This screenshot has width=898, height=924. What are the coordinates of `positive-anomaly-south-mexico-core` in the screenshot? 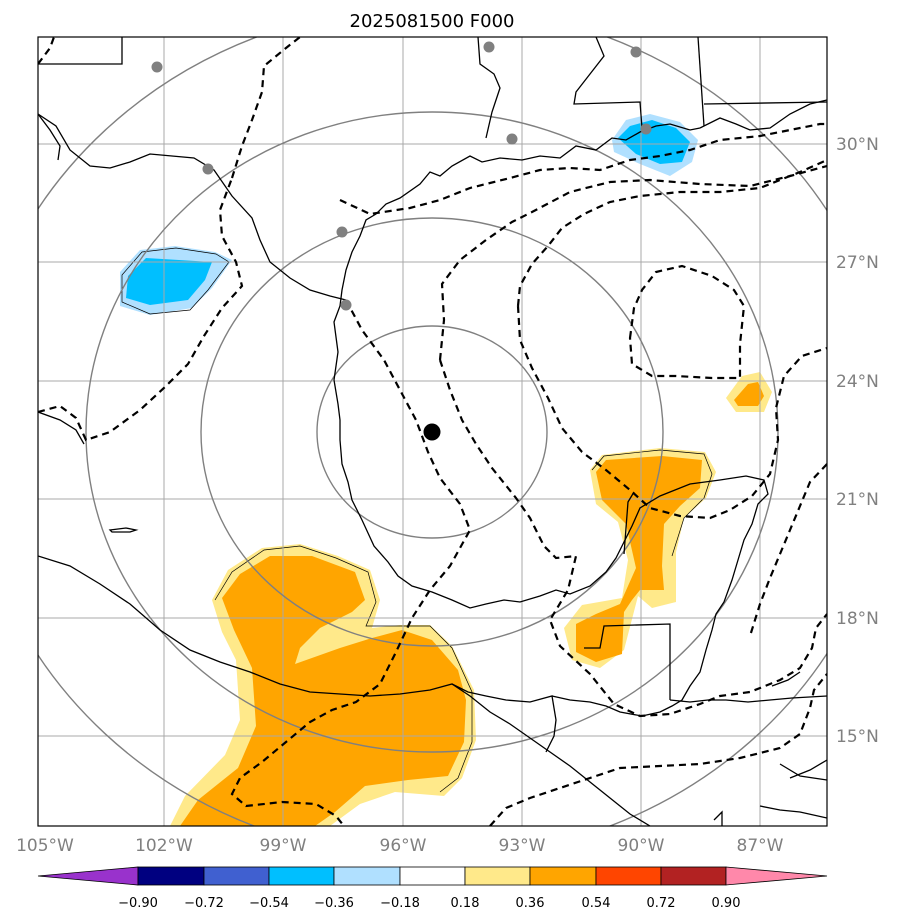 It's located at (323, 691).